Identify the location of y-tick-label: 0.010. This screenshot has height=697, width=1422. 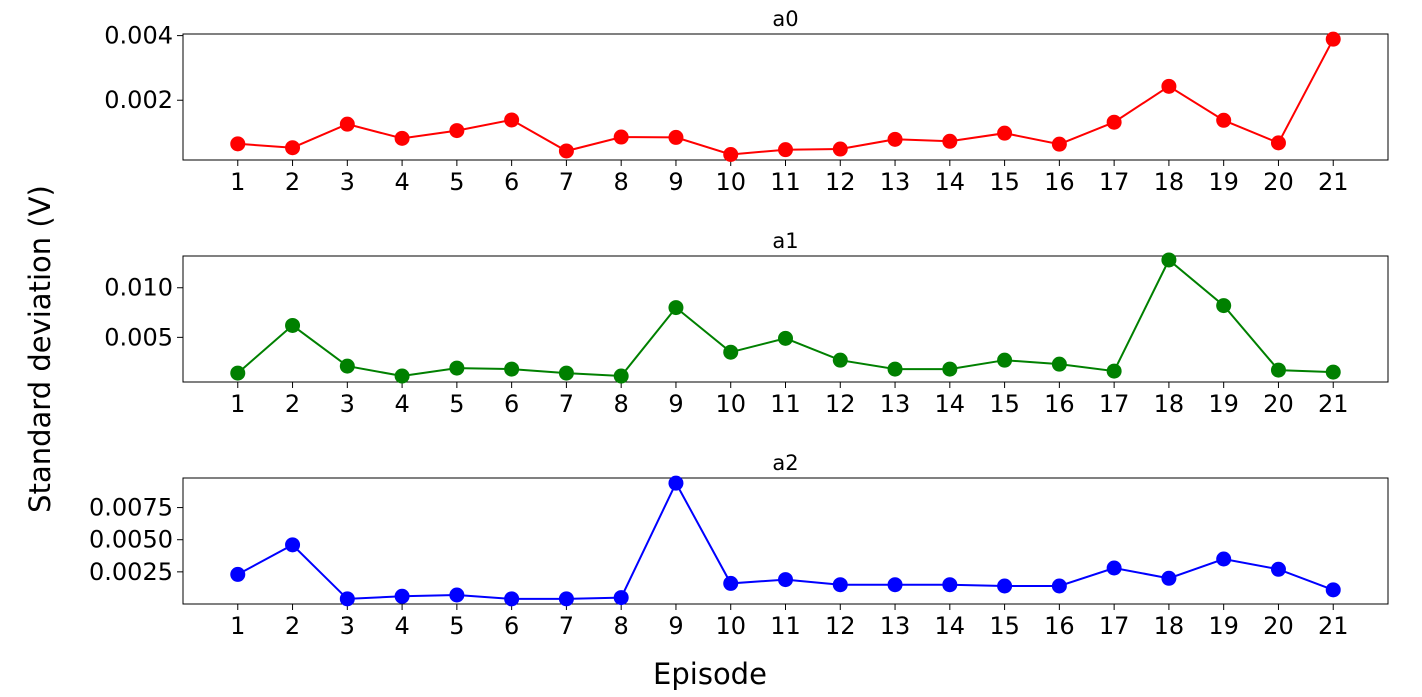
(138, 288).